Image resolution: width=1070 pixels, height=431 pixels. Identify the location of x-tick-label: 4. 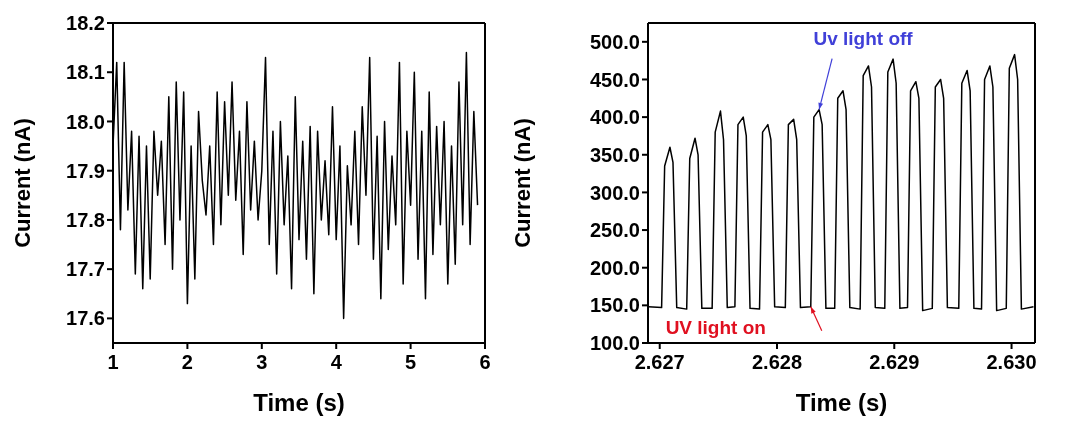
(336, 362).